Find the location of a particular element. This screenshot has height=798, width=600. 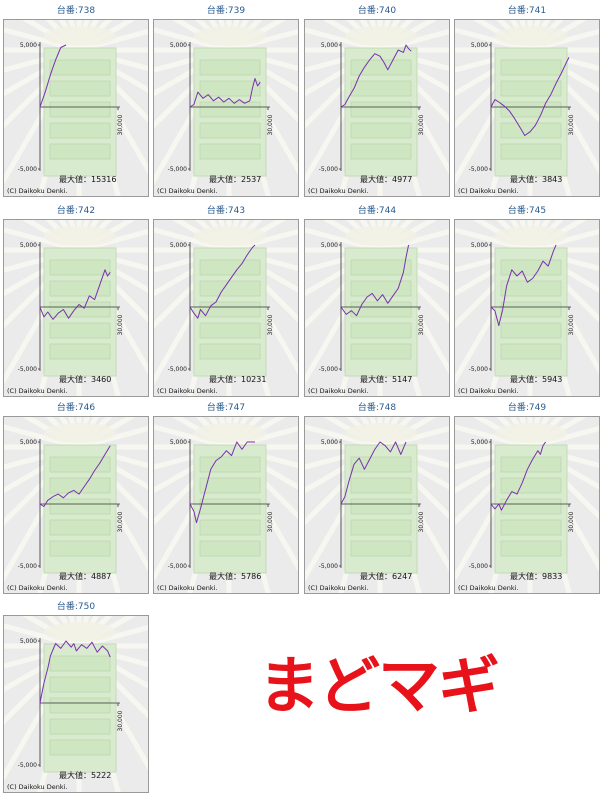

chart-title: 台番:747 is located at coordinates (226, 408).